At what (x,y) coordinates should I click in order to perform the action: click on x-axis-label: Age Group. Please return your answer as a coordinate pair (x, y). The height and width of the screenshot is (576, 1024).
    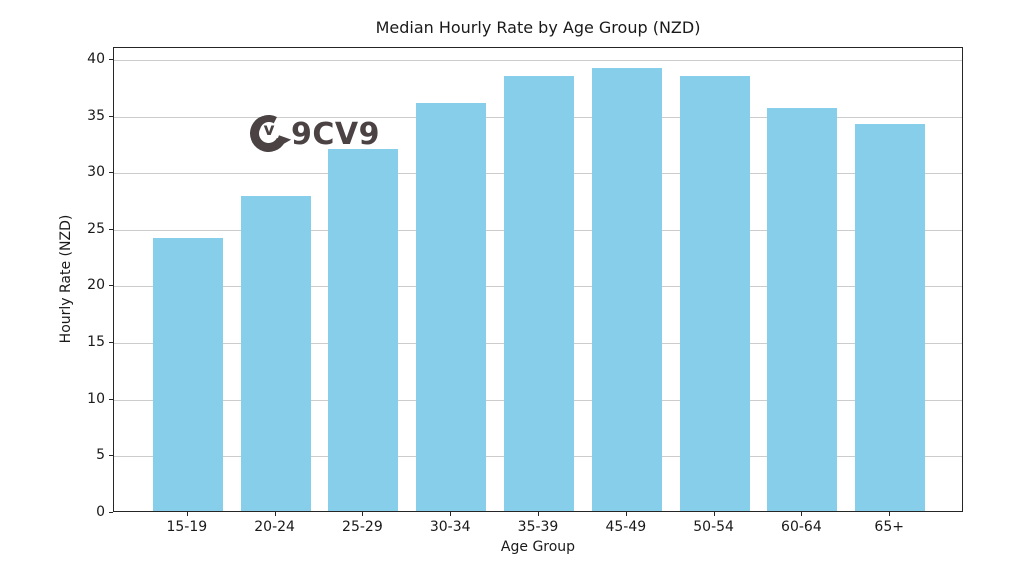
    Looking at the image, I should click on (538, 547).